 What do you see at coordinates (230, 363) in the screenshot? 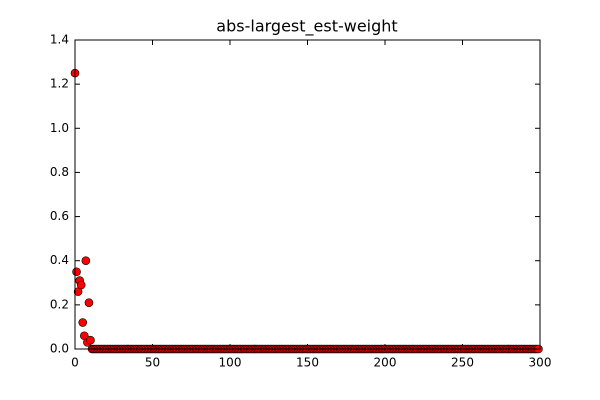
I see `x-tick-label: 100` at bounding box center [230, 363].